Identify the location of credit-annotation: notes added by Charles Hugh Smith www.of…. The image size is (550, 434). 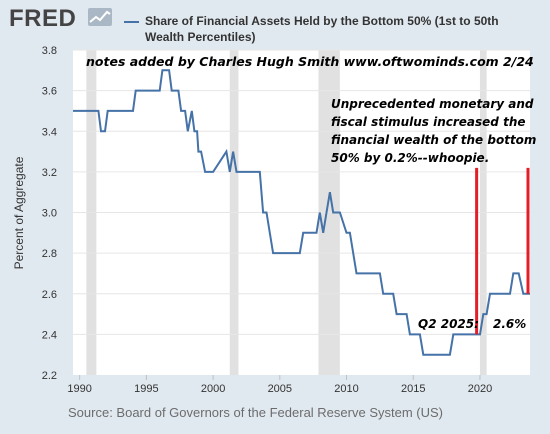
(310, 61).